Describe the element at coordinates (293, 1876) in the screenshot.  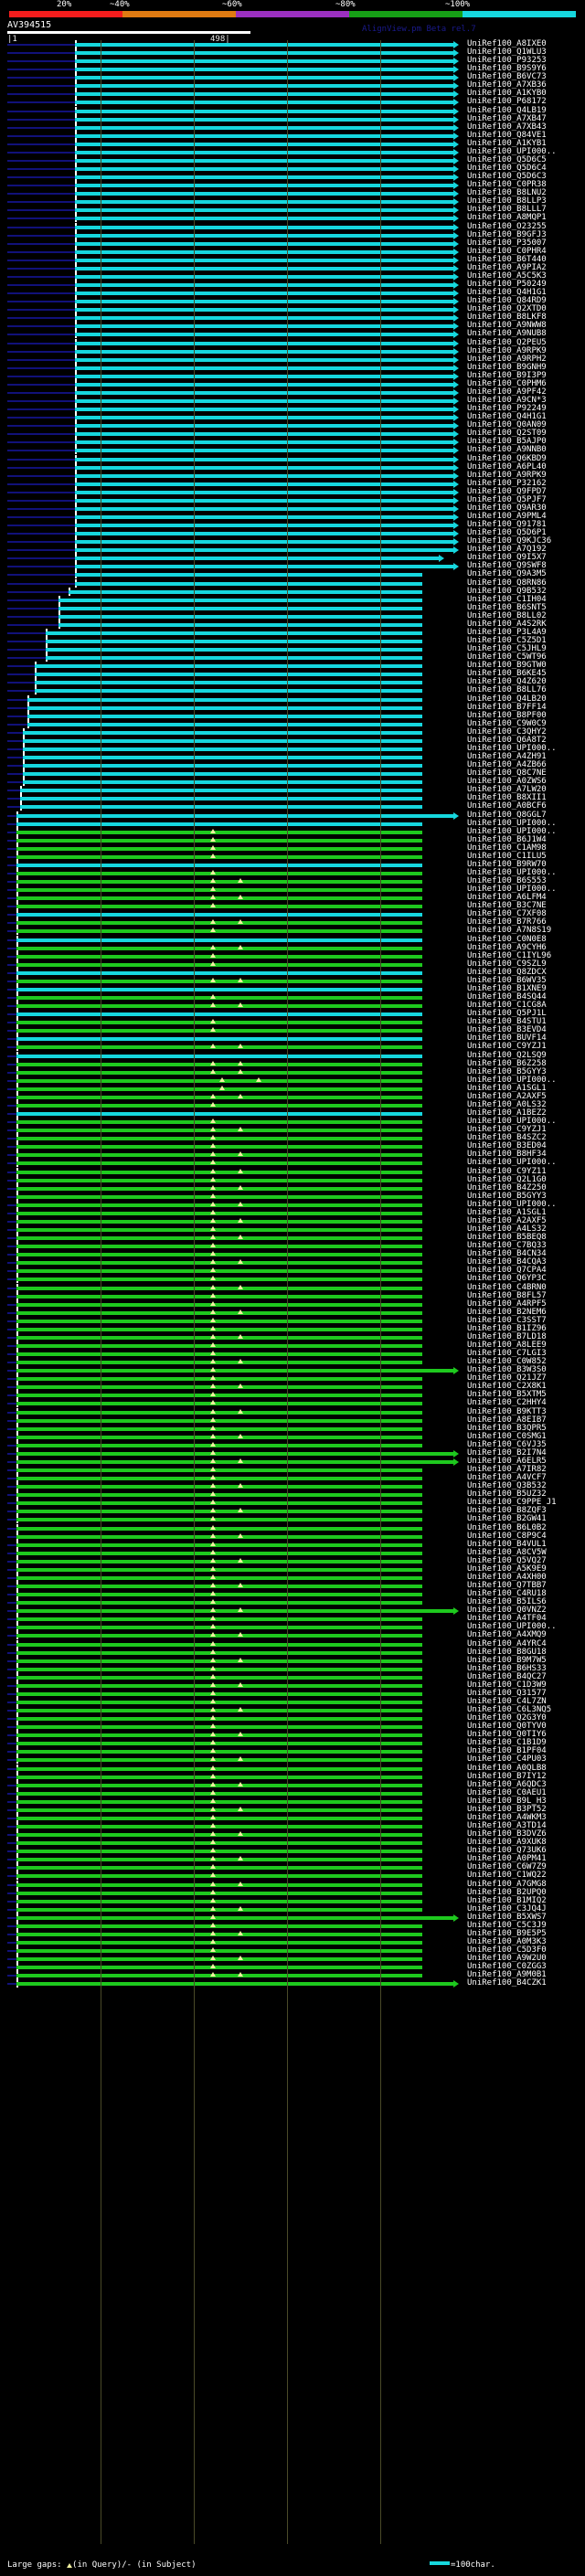
I see `alignment-row: UniRef100_C1WQ22` at that location.